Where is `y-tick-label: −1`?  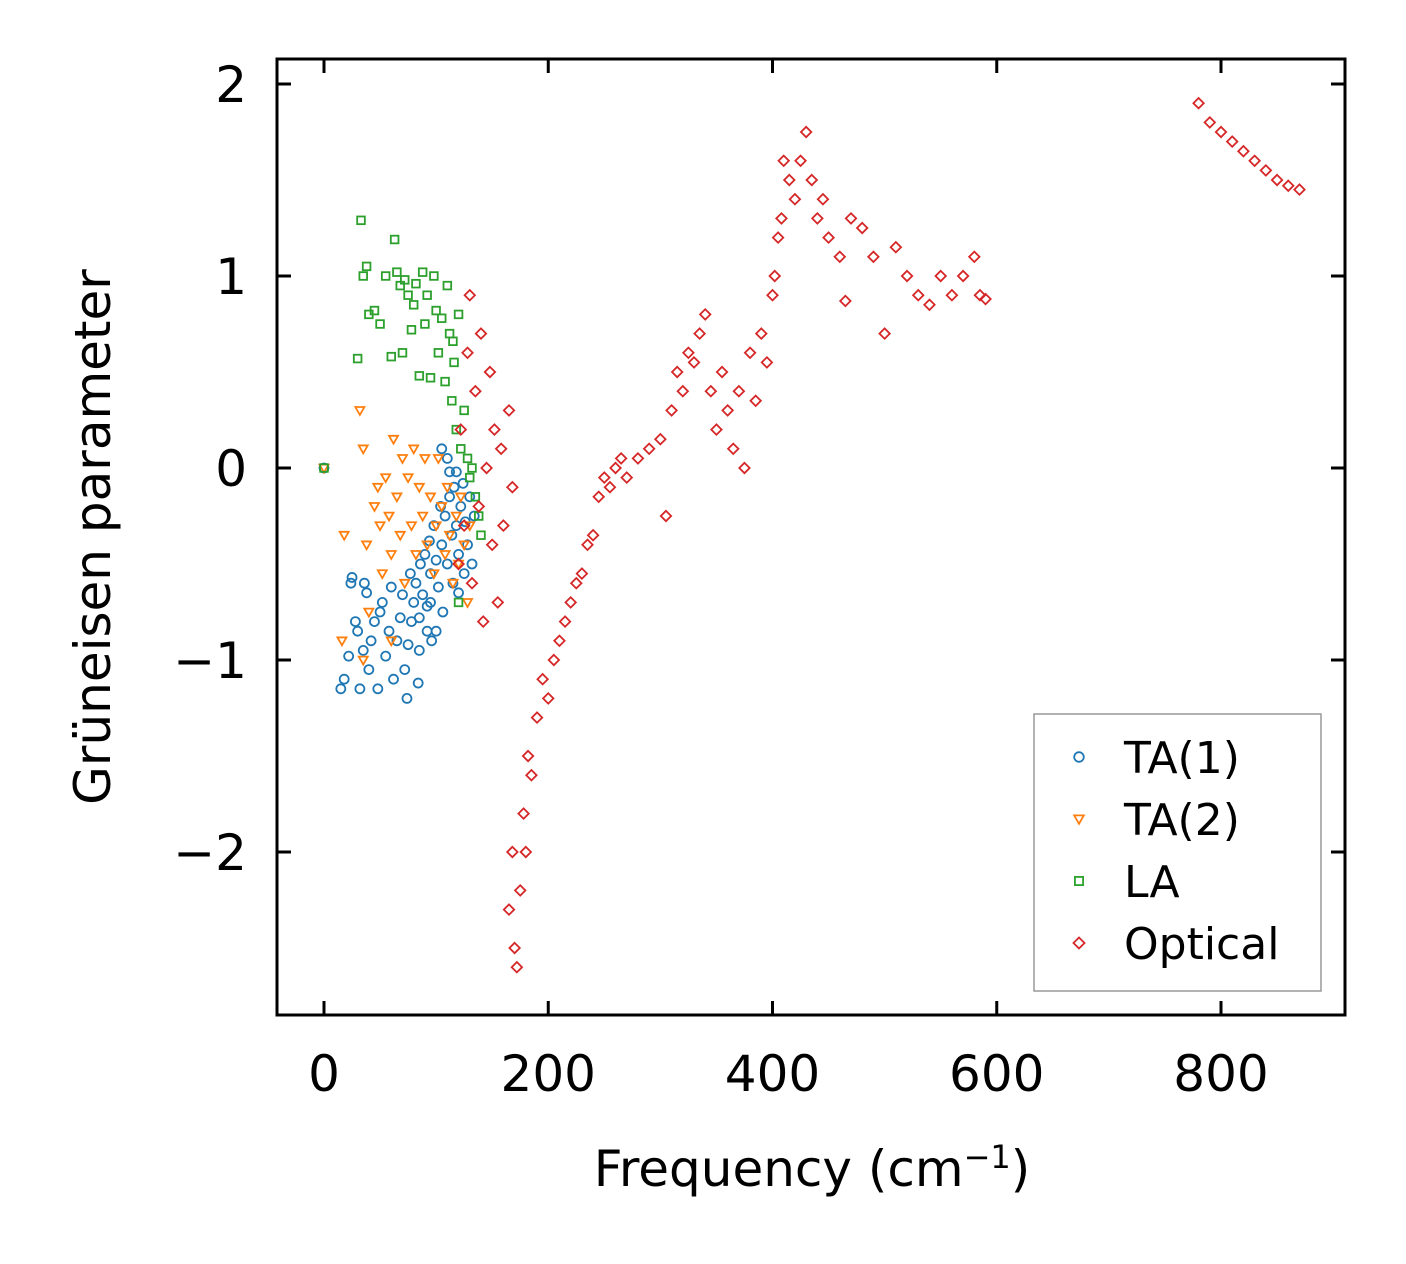 y-tick-label: −1 is located at coordinates (210, 661).